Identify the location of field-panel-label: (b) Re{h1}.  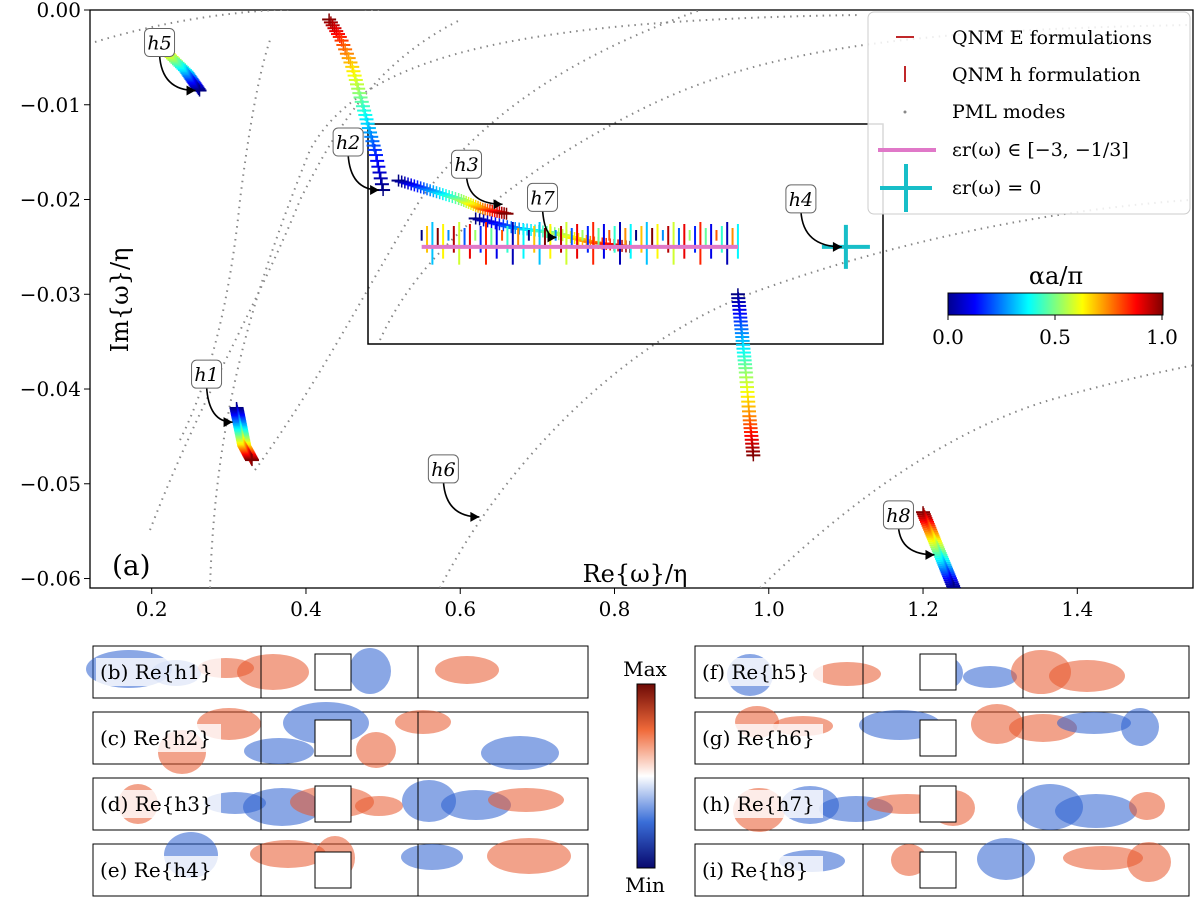
(156, 672).